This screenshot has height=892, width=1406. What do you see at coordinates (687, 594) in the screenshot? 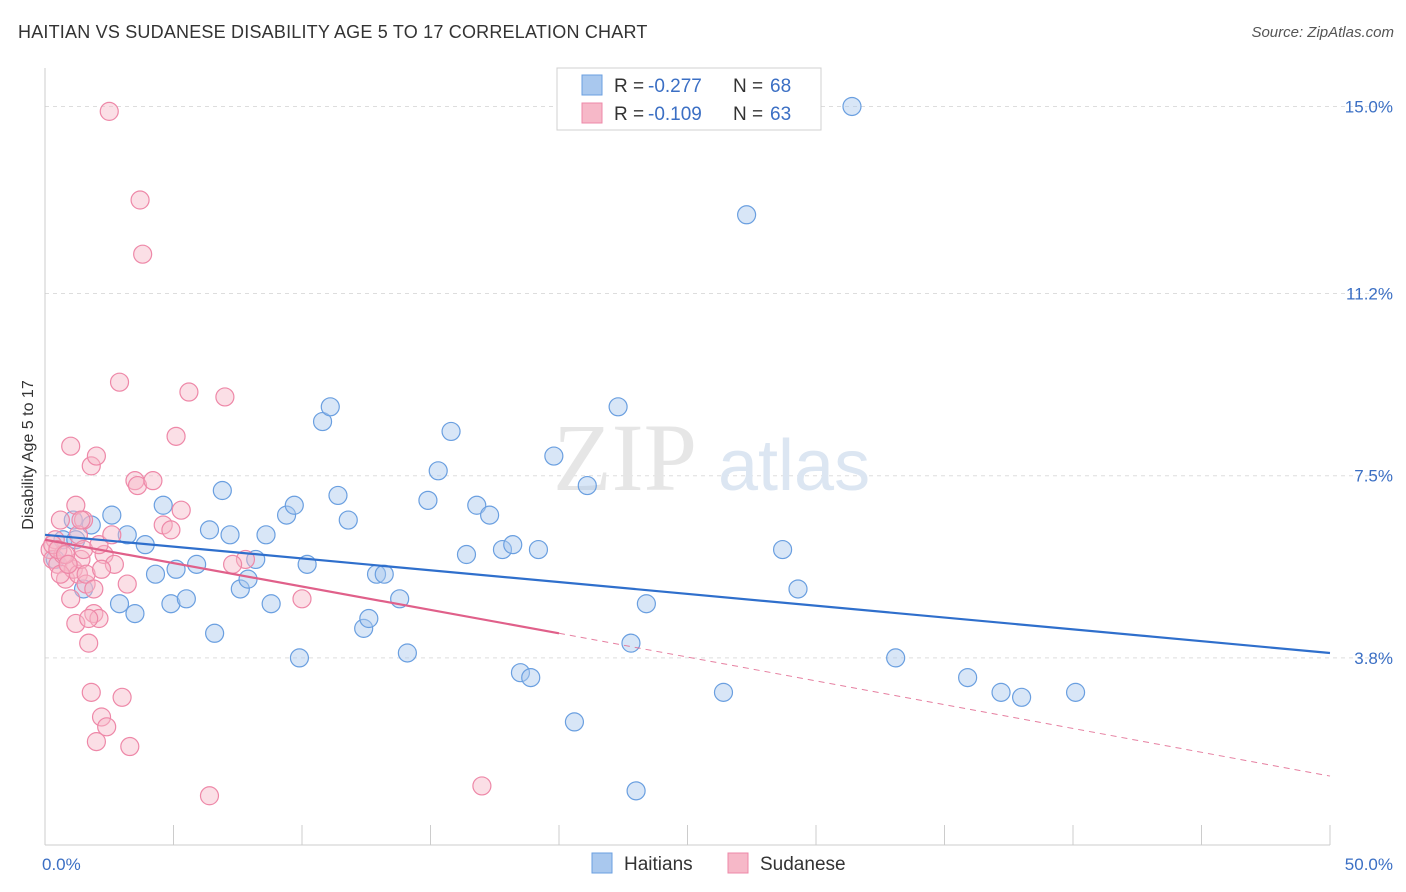
I see `haitian-trend-line` at bounding box center [687, 594].